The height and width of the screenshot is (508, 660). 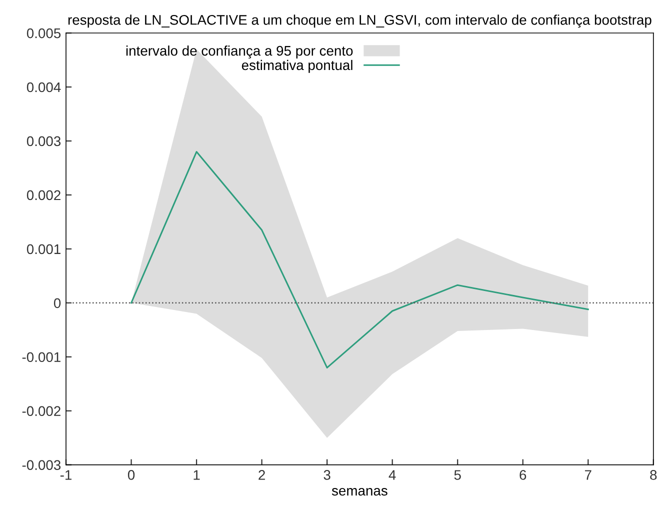 I want to click on y-tick-label: -0.003, so click(x=41, y=465).